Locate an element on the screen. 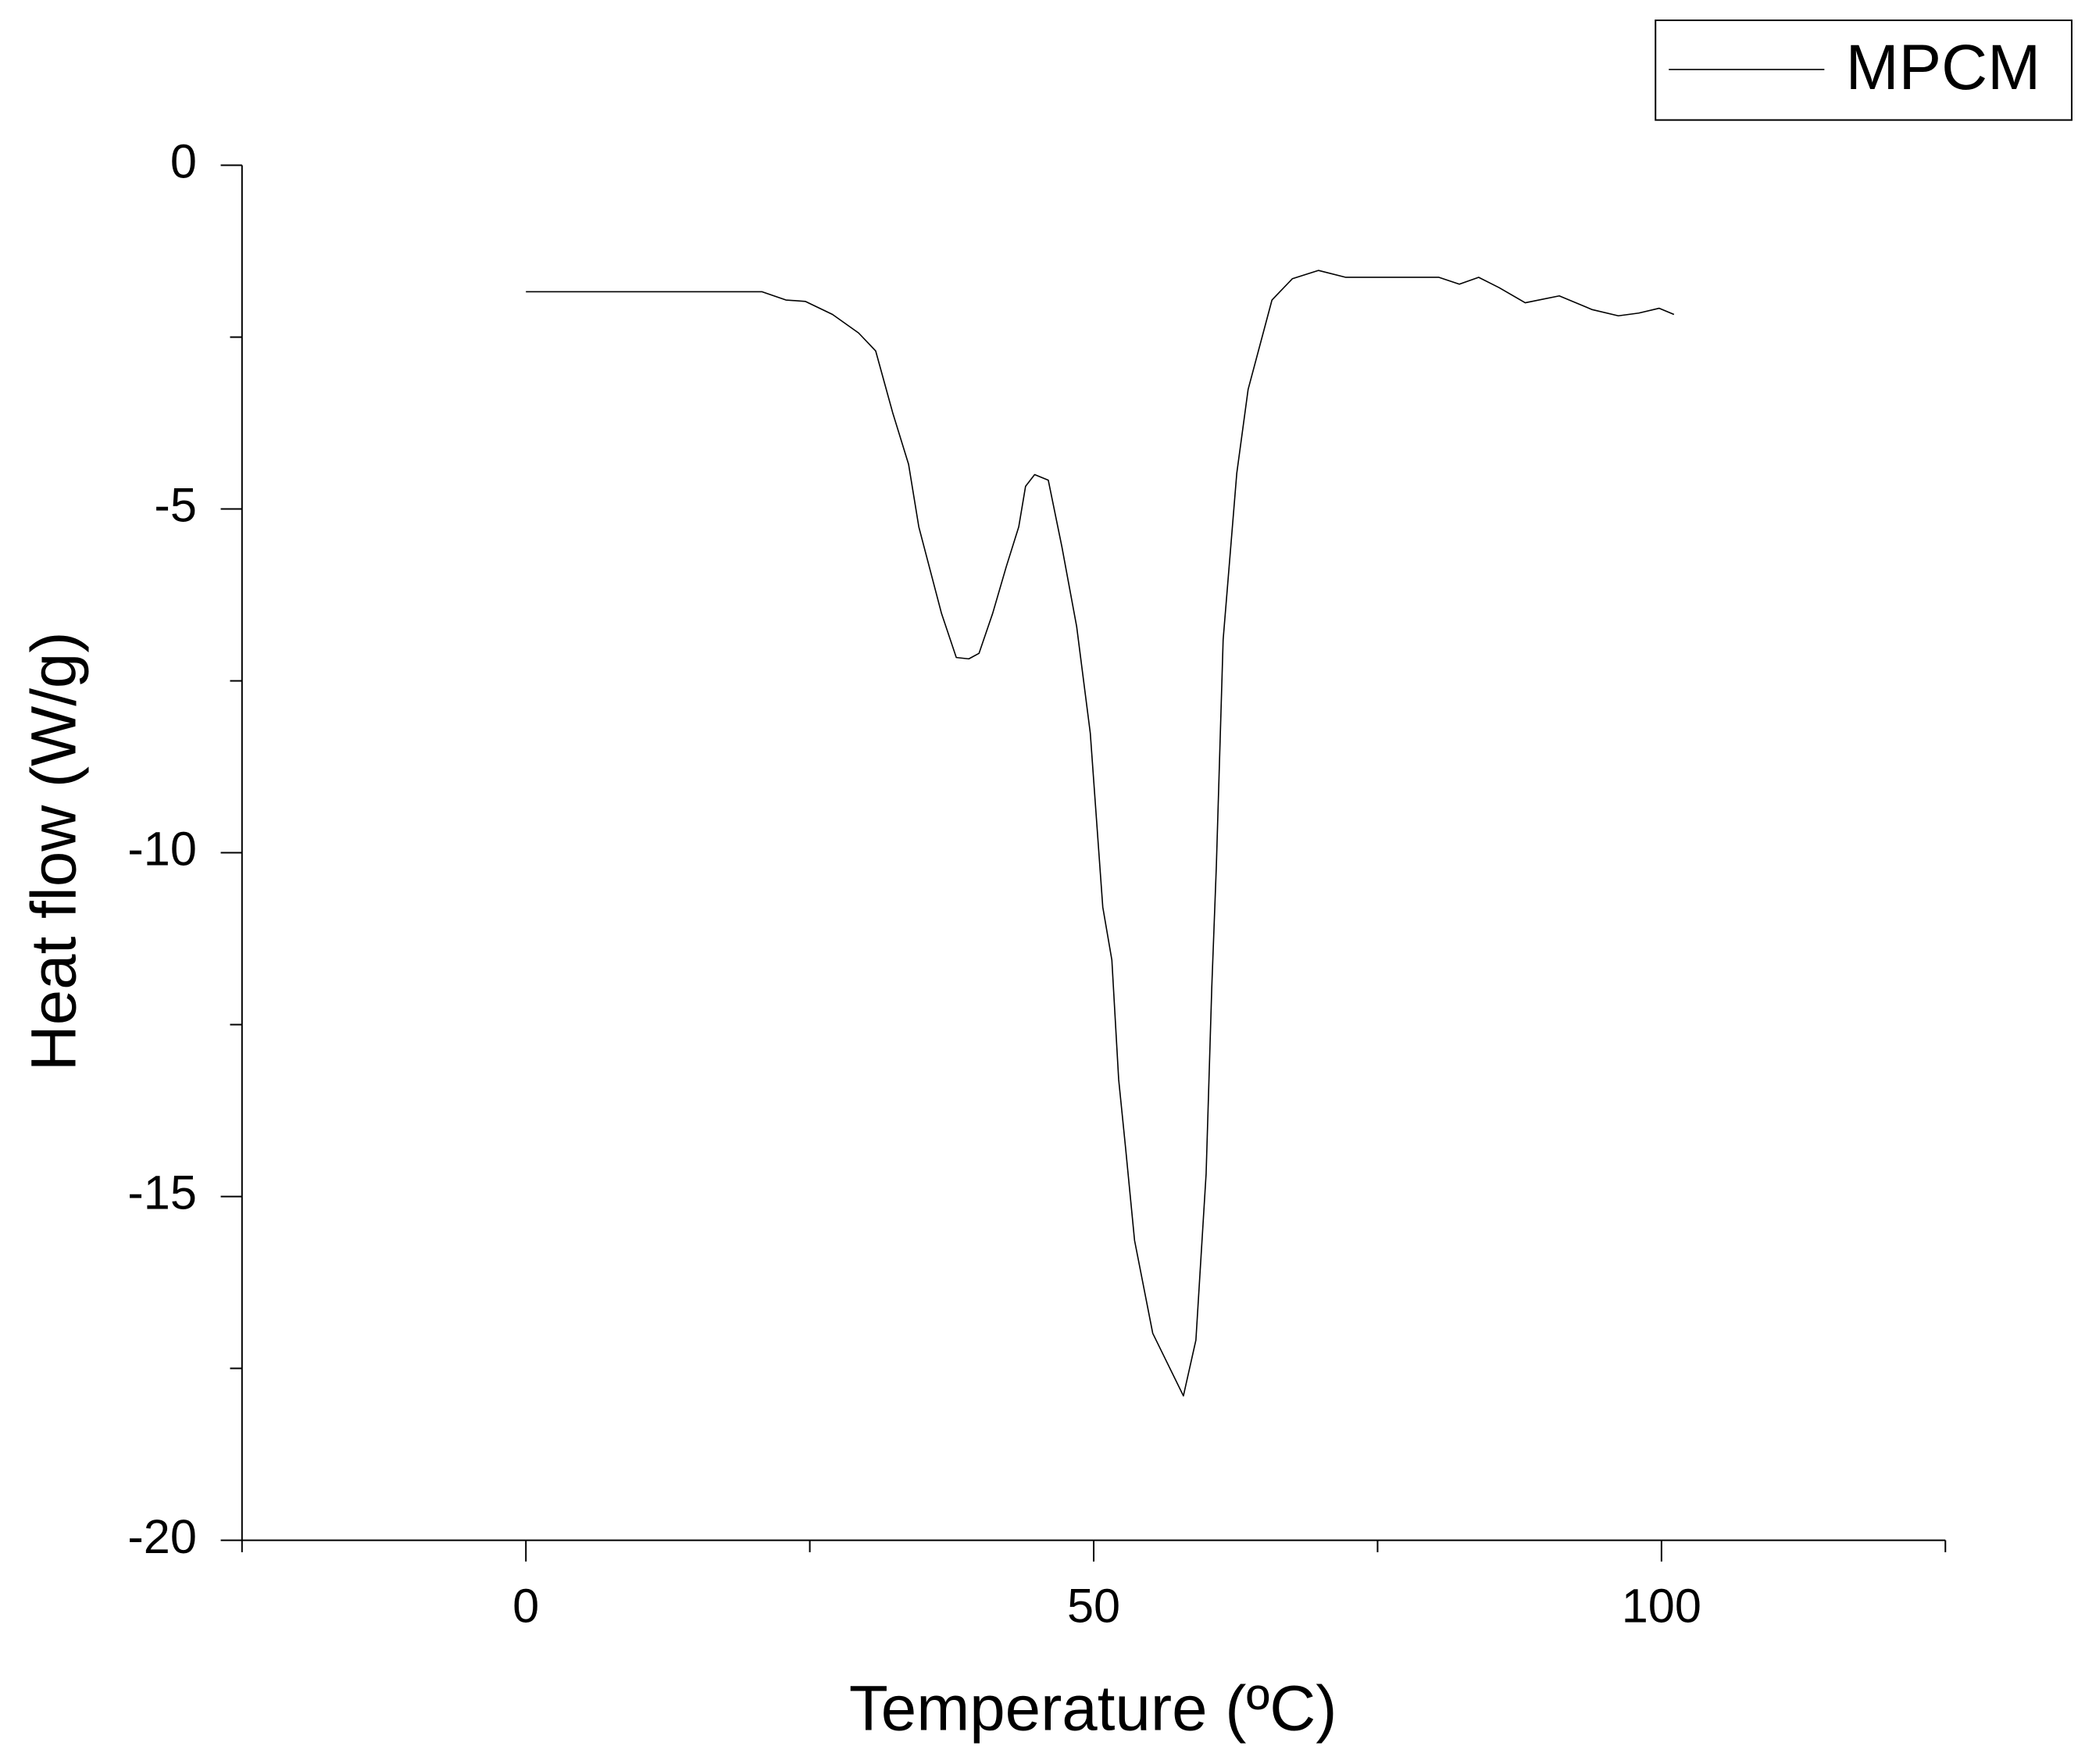  x-axis-title: Temperature (ºC) is located at coordinates (1093, 1709).